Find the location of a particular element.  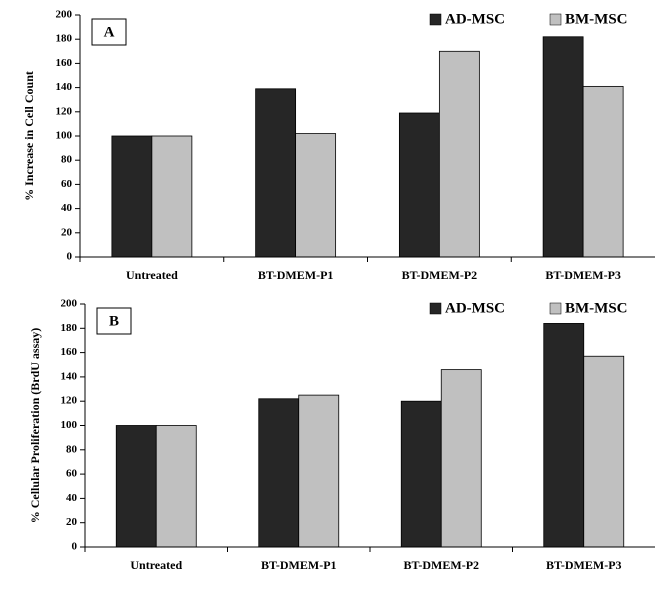

panel-label: B is located at coordinates (114, 321).